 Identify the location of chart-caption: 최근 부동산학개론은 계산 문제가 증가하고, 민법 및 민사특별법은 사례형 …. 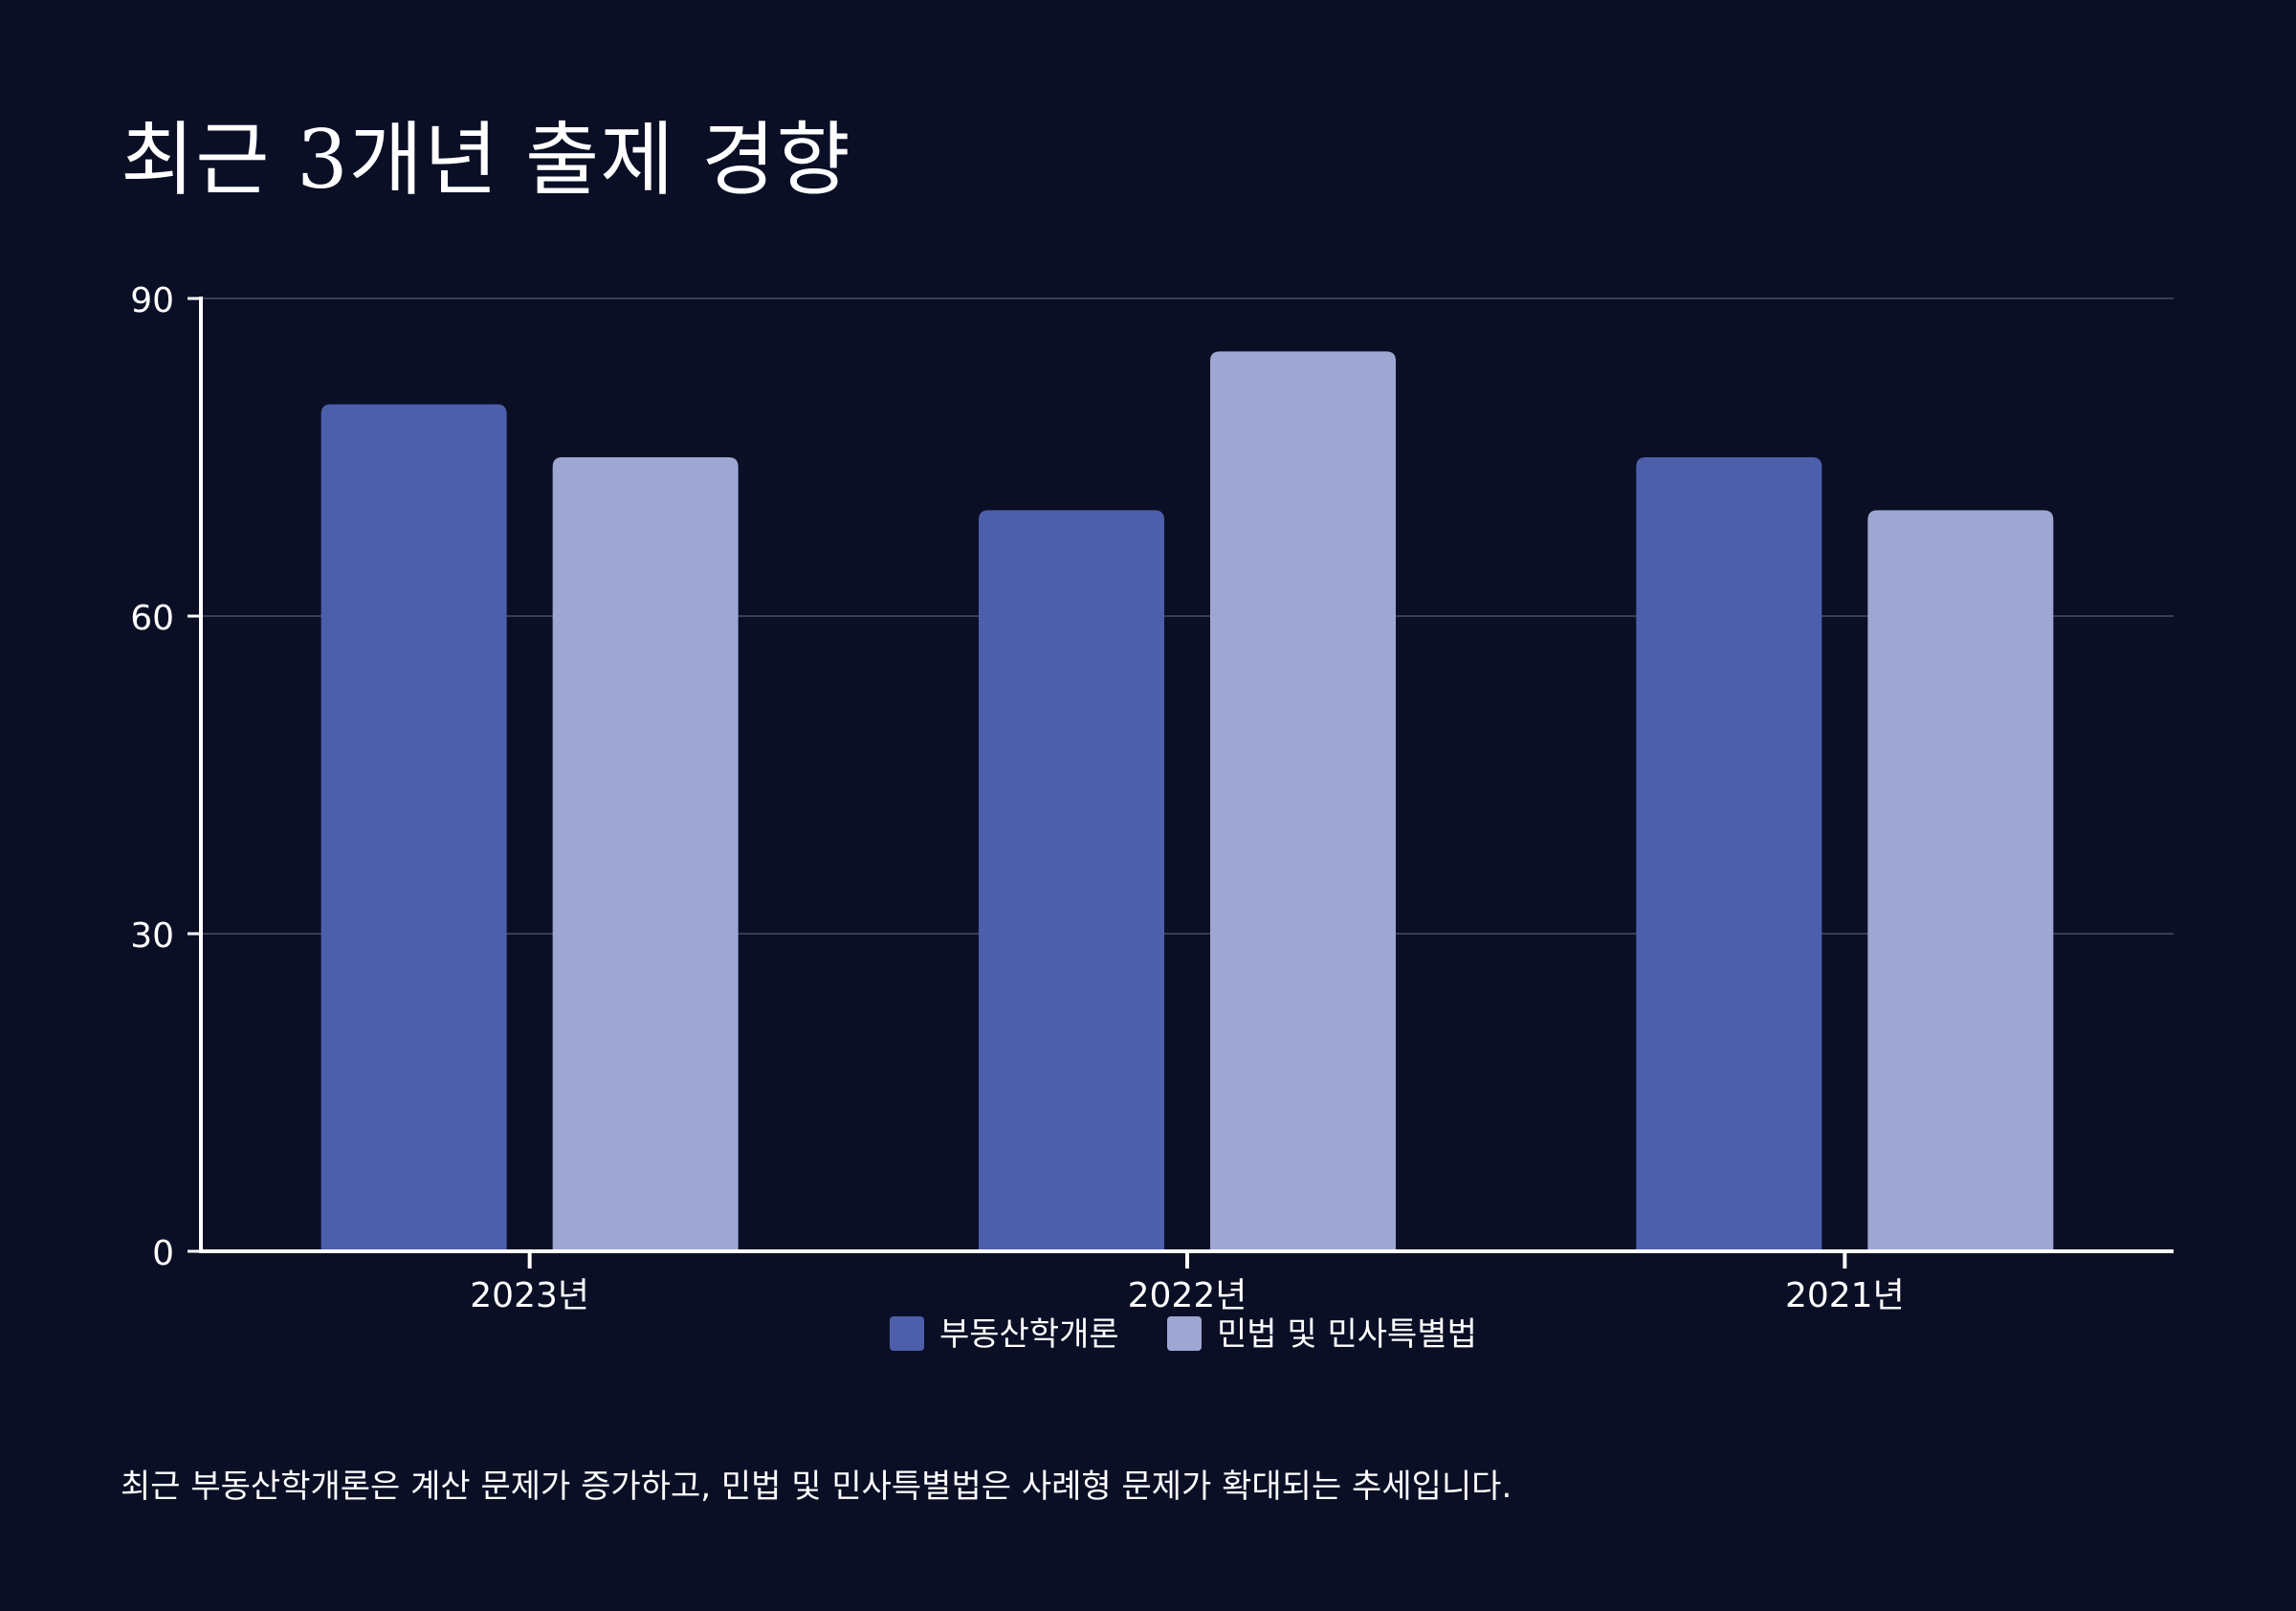
(817, 1487).